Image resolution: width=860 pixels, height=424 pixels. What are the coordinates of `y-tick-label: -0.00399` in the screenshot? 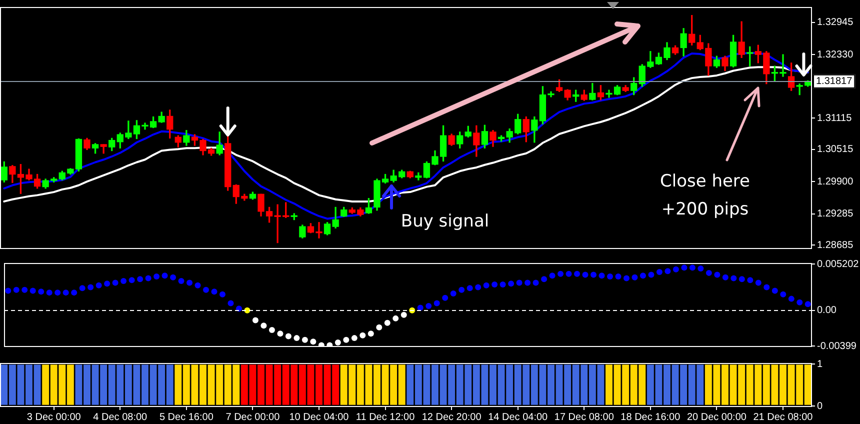 It's located at (837, 346).